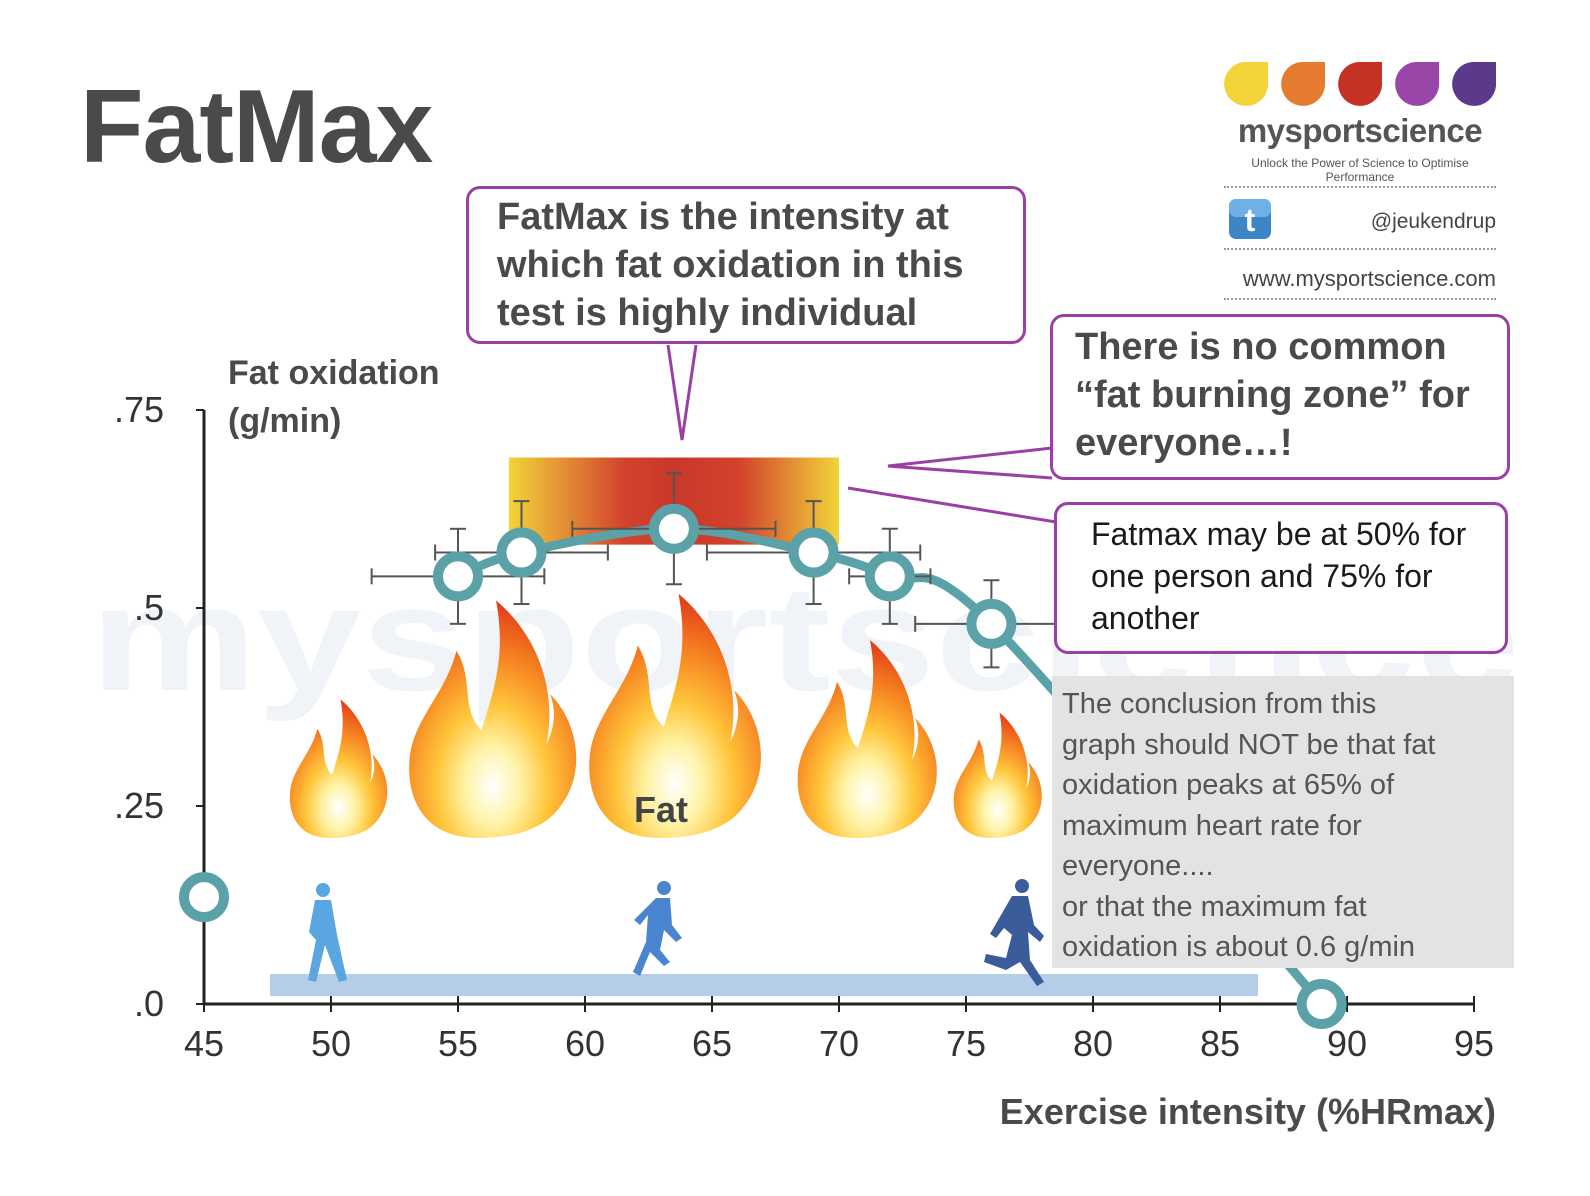 This screenshot has height=1196, width=1590. What do you see at coordinates (839, 1043) in the screenshot?
I see `x-tick-label: 70` at bounding box center [839, 1043].